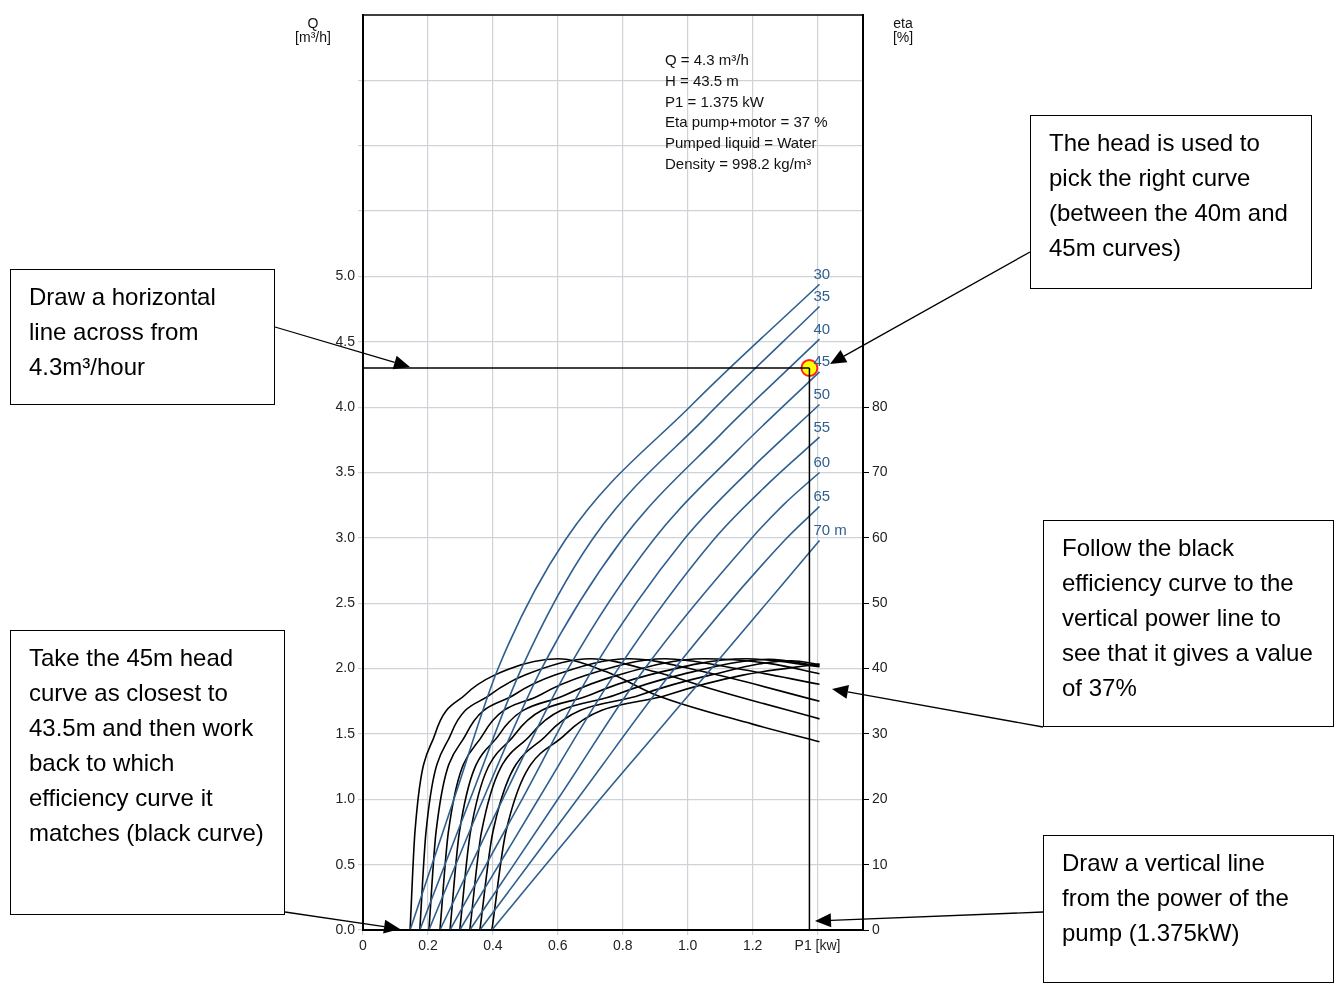  What do you see at coordinates (345, 471) in the screenshot?
I see `y-tick-label: 3.5` at bounding box center [345, 471].